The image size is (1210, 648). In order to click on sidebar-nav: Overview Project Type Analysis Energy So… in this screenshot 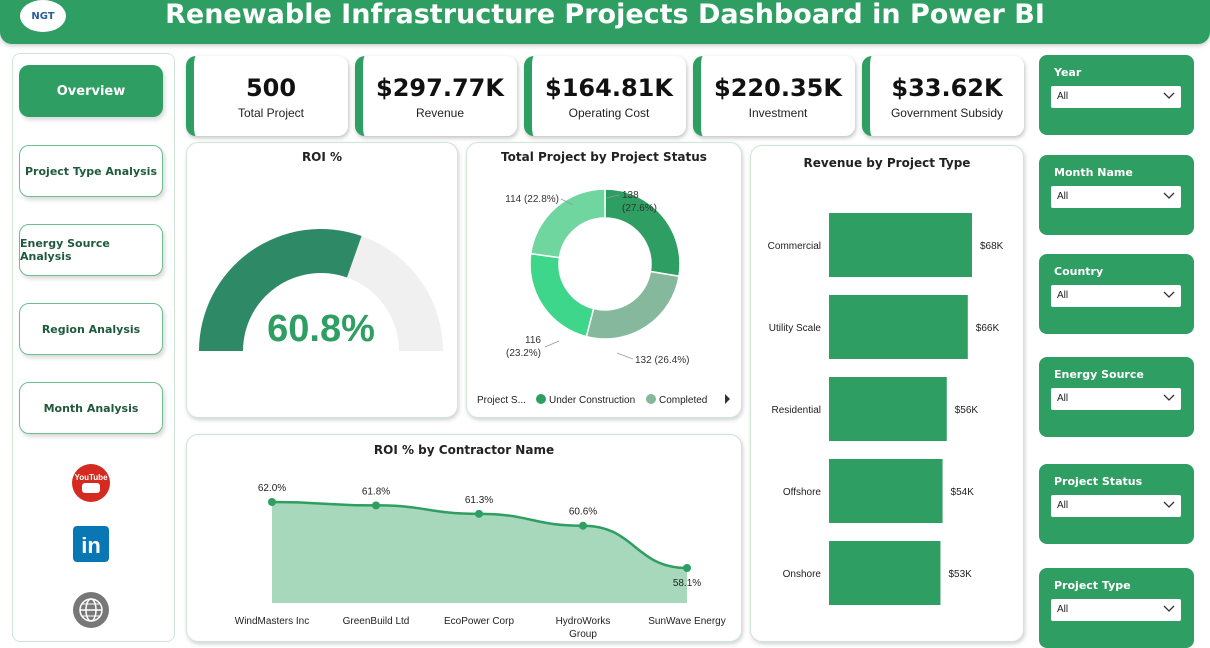, I will do `click(93, 347)`.